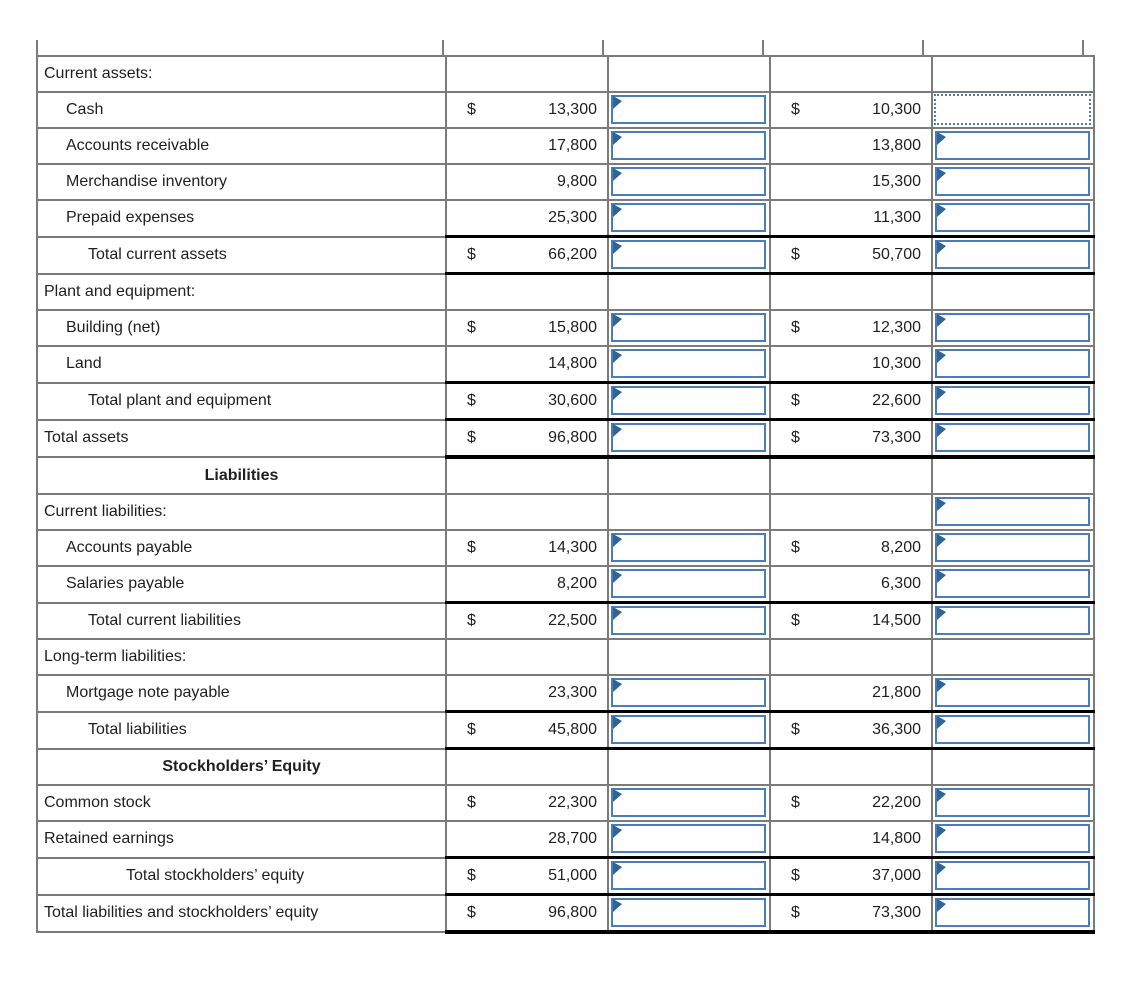 The image size is (1136, 986). Describe the element at coordinates (565, 876) in the screenshot. I see `table-row: Total stockholders’ equity $51,000 $37,000` at that location.